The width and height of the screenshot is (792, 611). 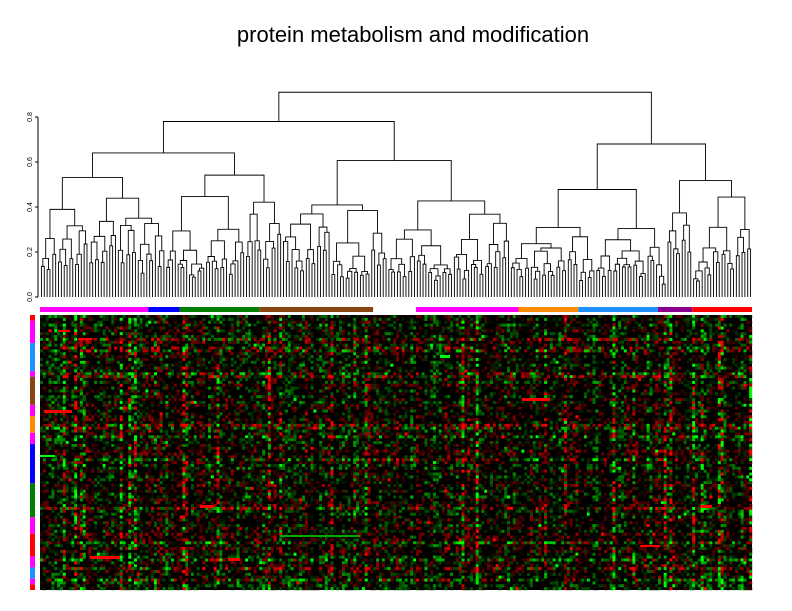 I want to click on y-tick-label: 0.4, so click(x=30, y=207).